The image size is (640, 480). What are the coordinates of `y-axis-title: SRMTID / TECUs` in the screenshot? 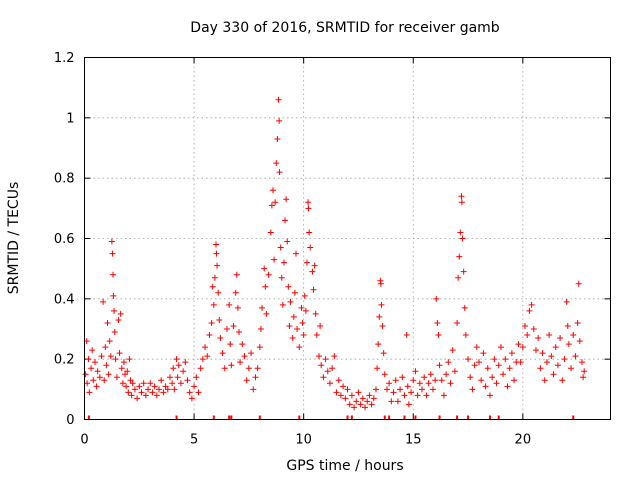 It's located at (14, 238).